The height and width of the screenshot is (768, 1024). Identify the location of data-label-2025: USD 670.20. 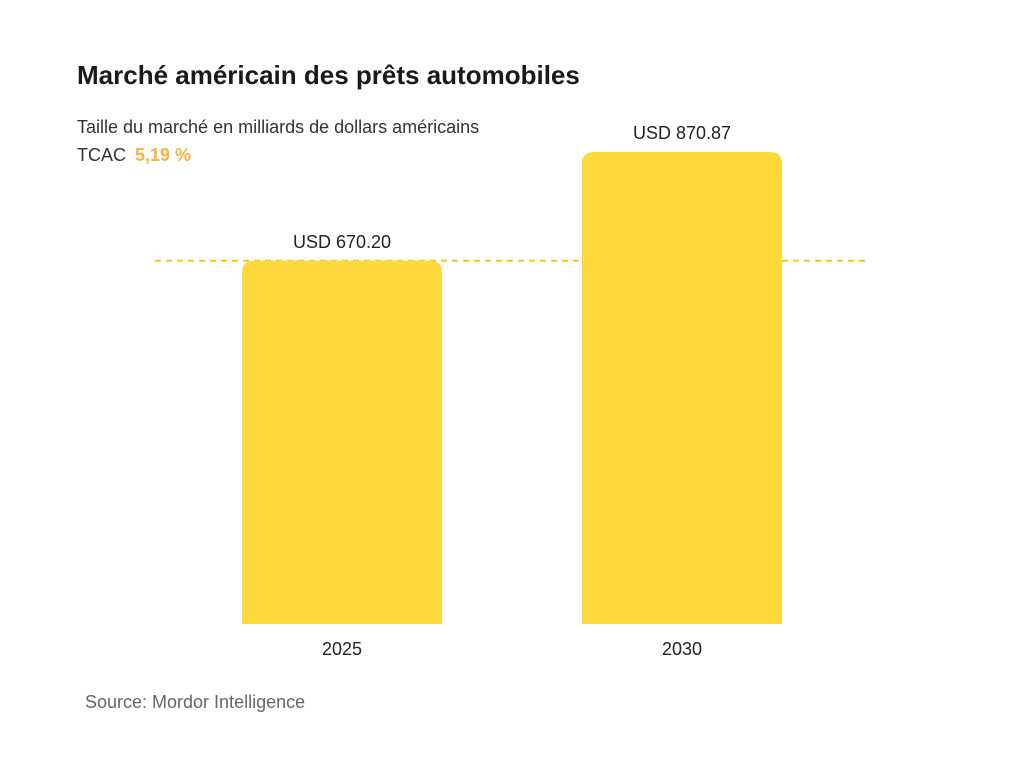
(342, 242).